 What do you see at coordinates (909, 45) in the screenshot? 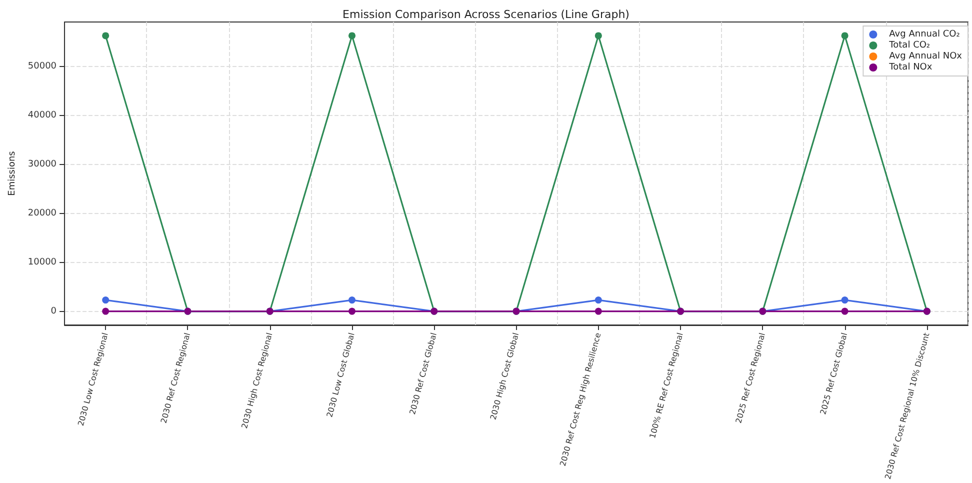
I see `legend-label: Total CO₂` at bounding box center [909, 45].